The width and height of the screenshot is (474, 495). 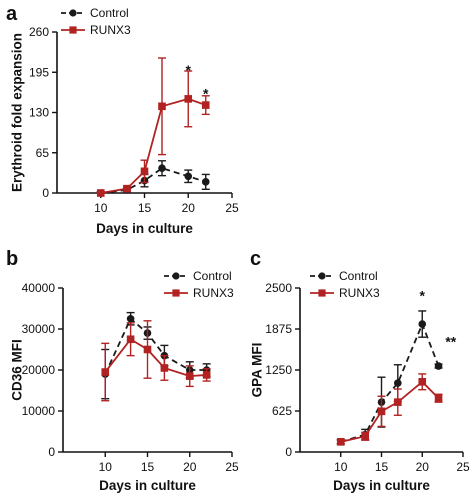 I want to click on panel-letter: b, so click(x=12, y=259).